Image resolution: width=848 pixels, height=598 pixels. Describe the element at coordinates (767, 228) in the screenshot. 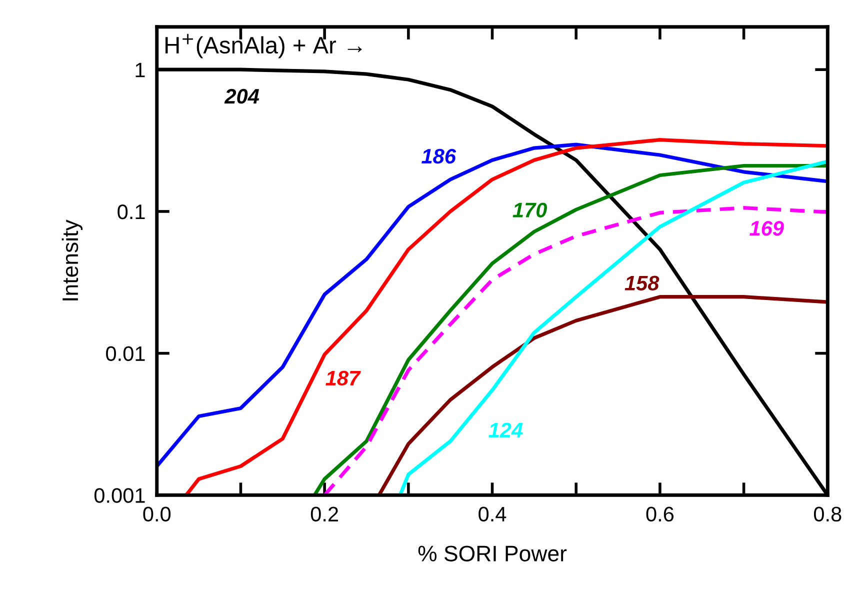

I see `series-label: 169` at that location.